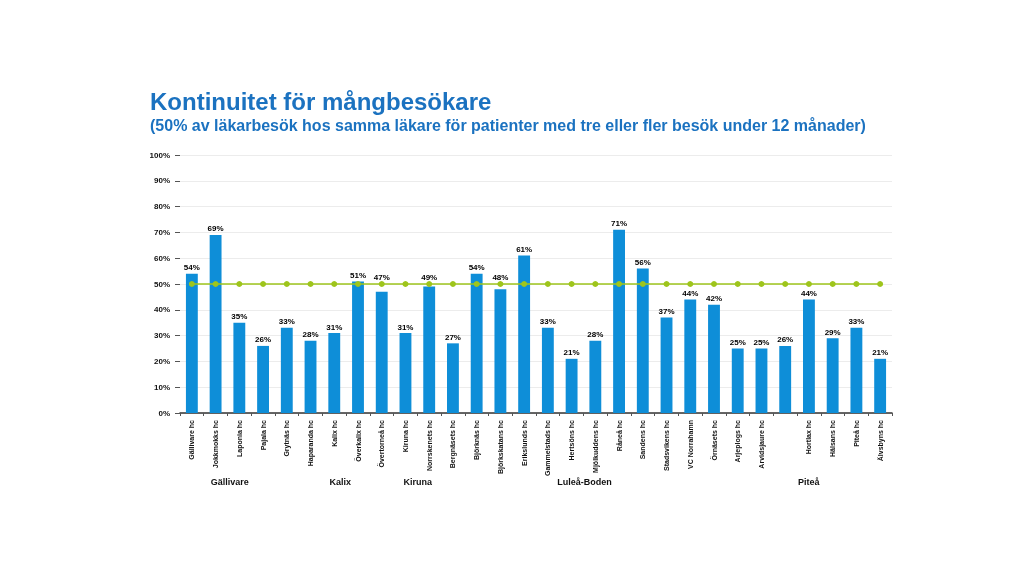 This screenshot has height=576, width=1024. Describe the element at coordinates (619, 224) in the screenshot. I see `data-label: 71%` at that location.